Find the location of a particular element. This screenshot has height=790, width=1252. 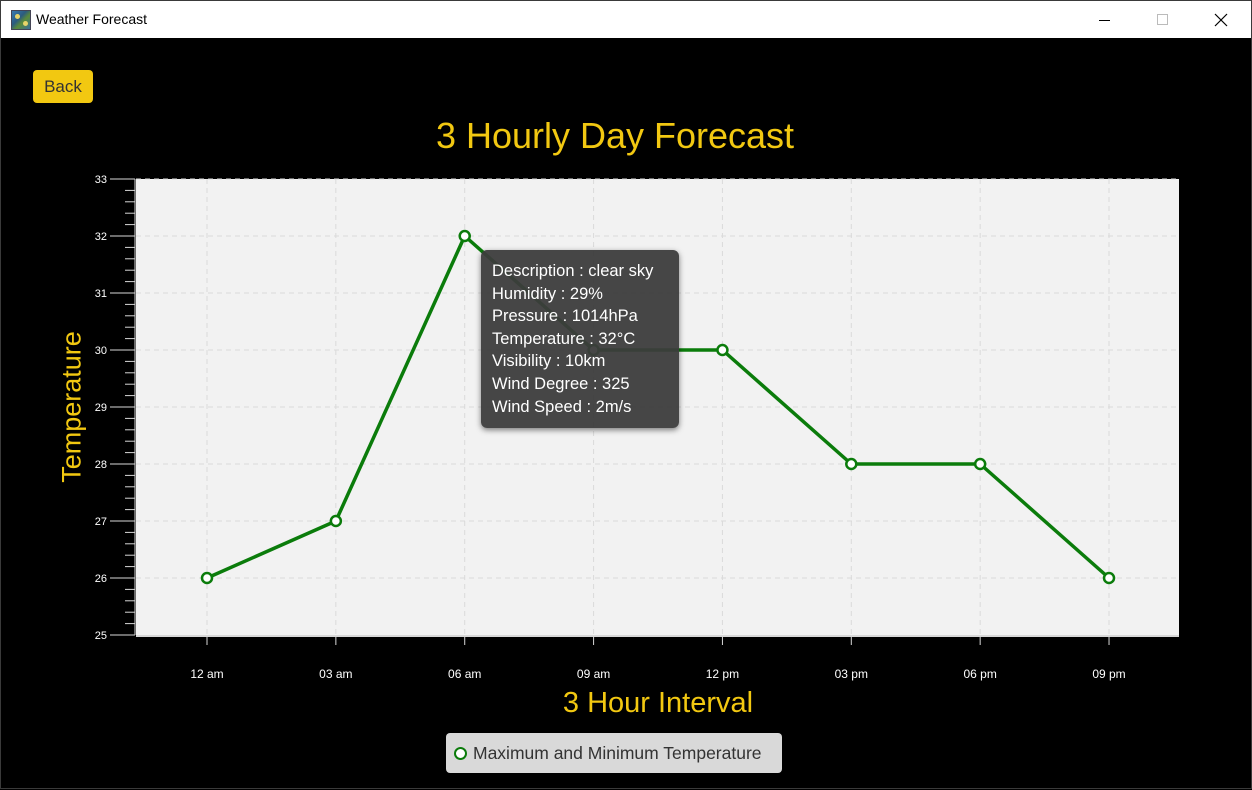

x-tick-label: 06 pm is located at coordinates (979, 674).